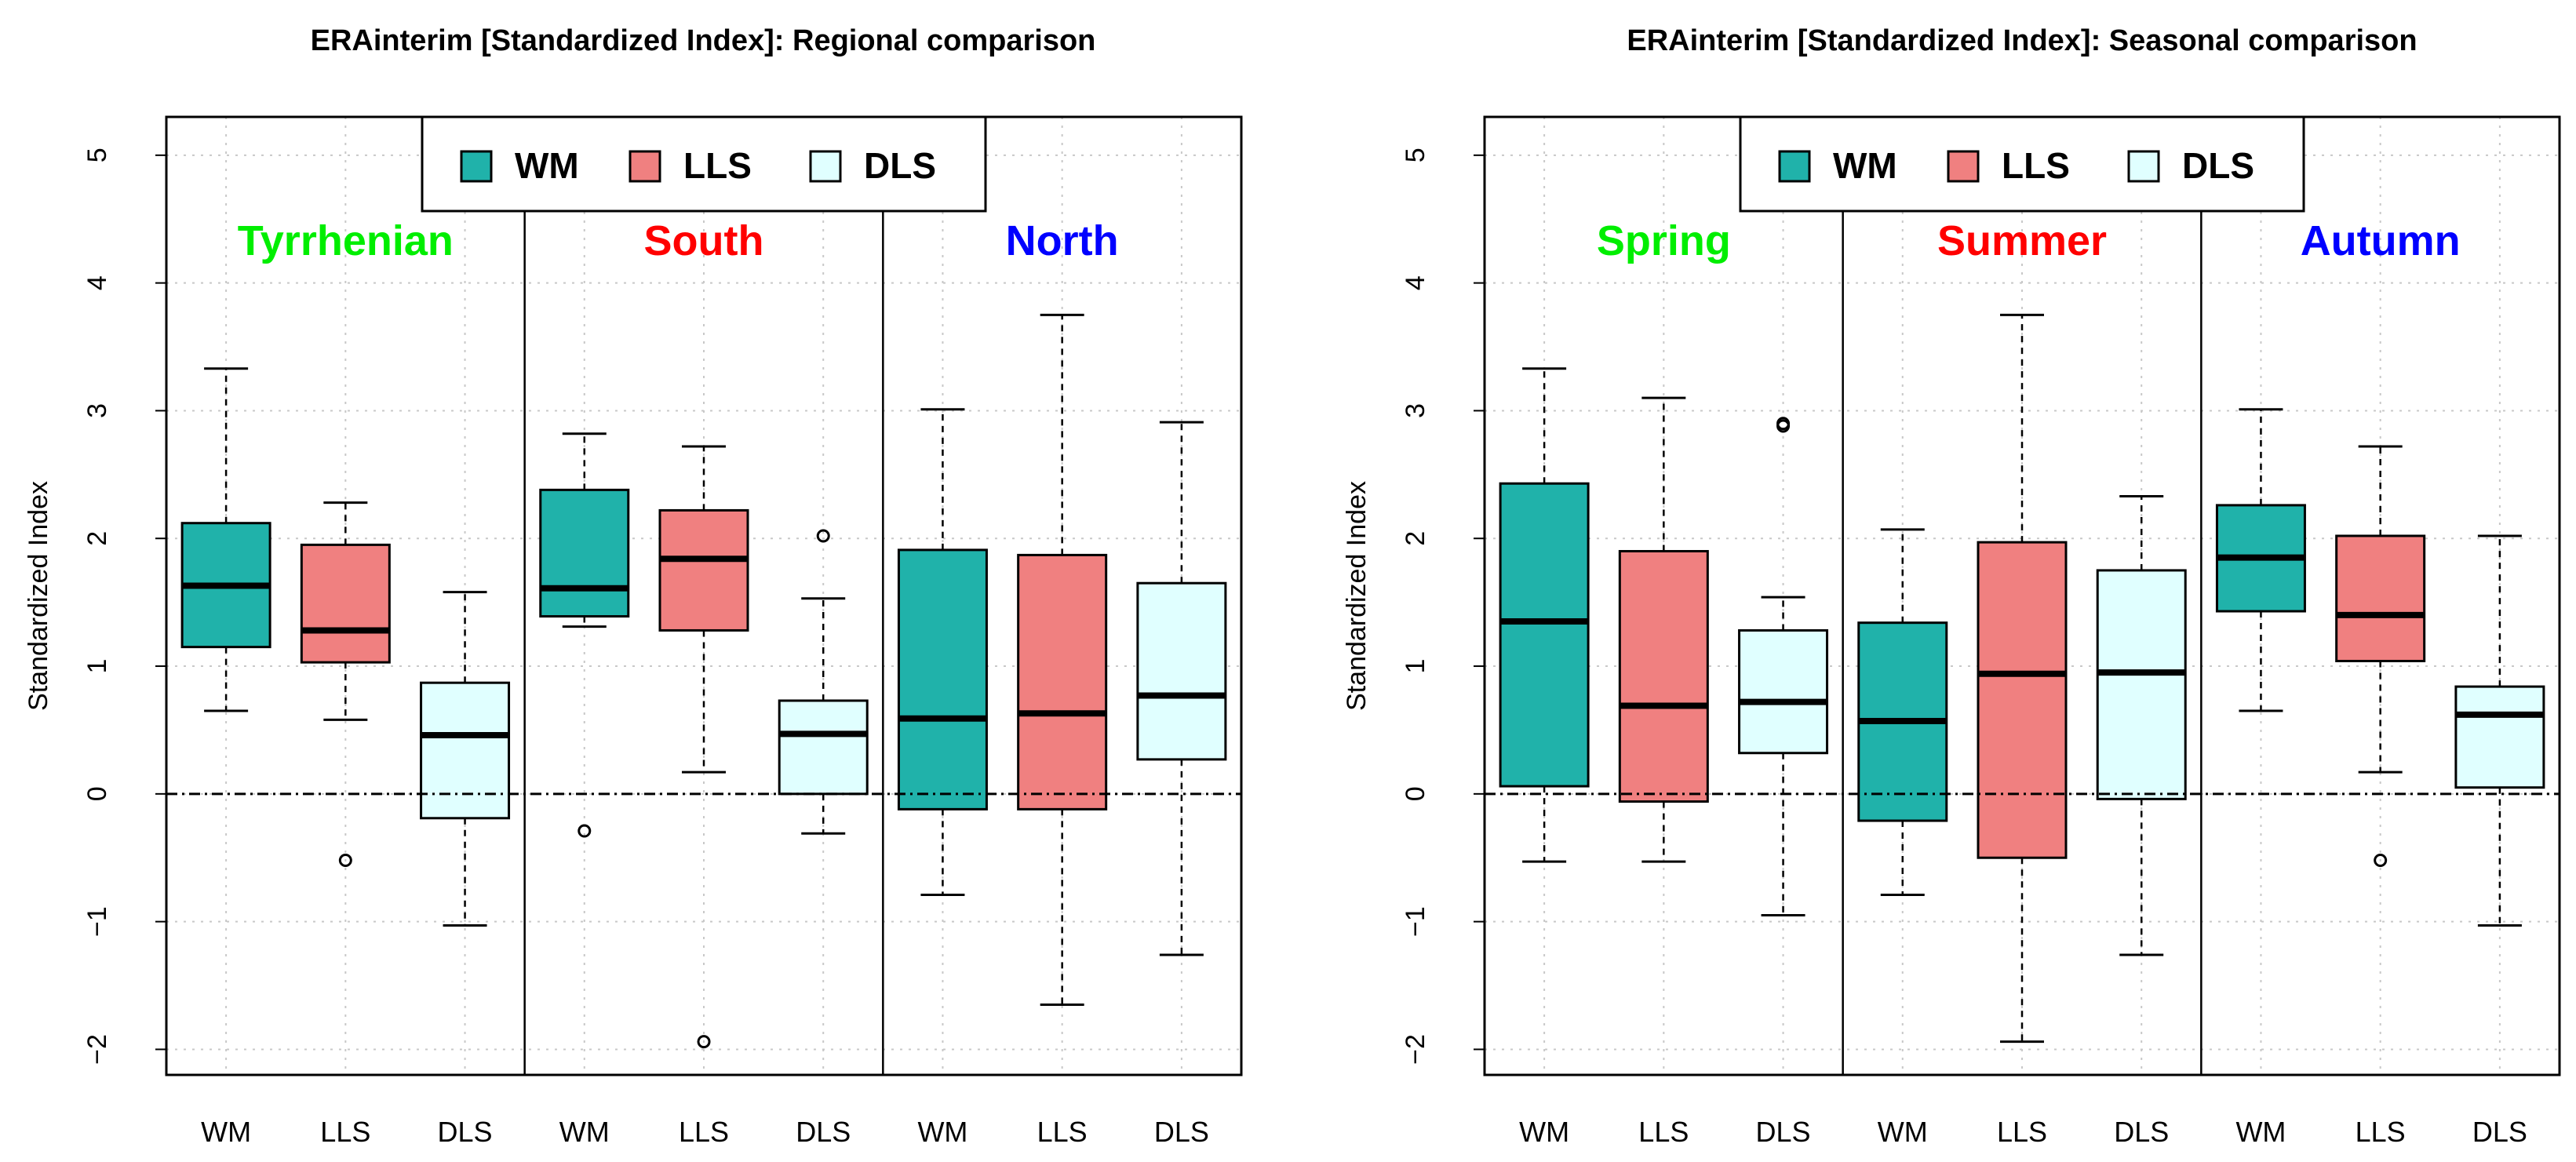 Image resolution: width=2576 pixels, height=1162 pixels. I want to click on box-dls-tyrrhenian, so click(466, 759).